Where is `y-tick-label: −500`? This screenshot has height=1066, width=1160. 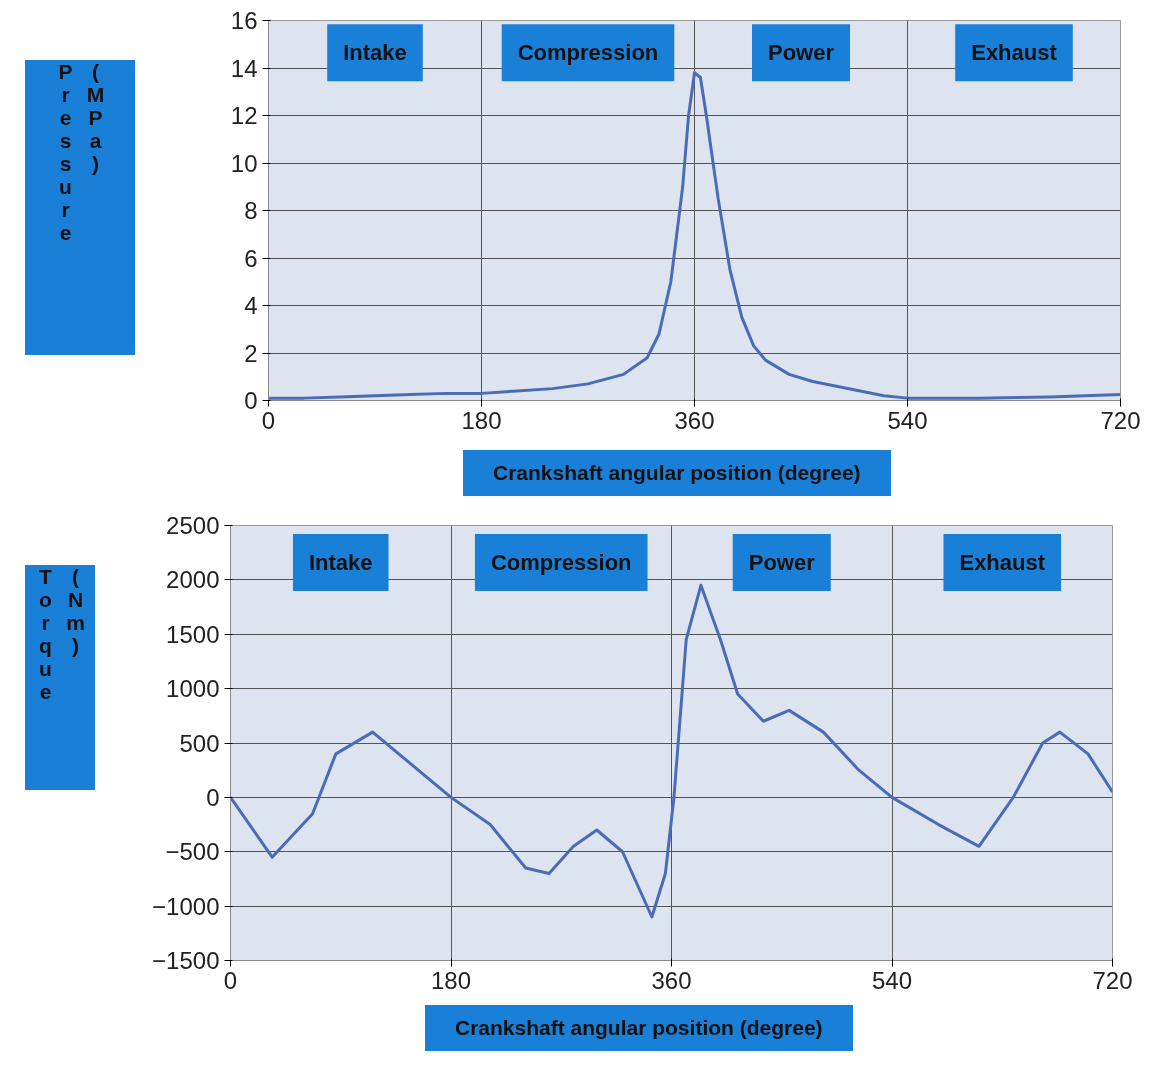
y-tick-label: −500 is located at coordinates (192, 852).